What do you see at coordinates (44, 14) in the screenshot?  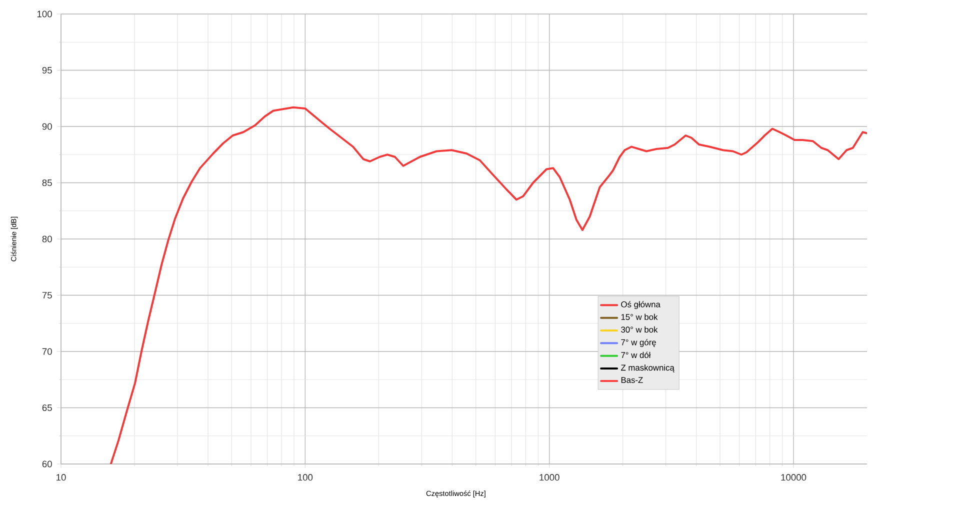 I see `y-tick-label: 100` at bounding box center [44, 14].